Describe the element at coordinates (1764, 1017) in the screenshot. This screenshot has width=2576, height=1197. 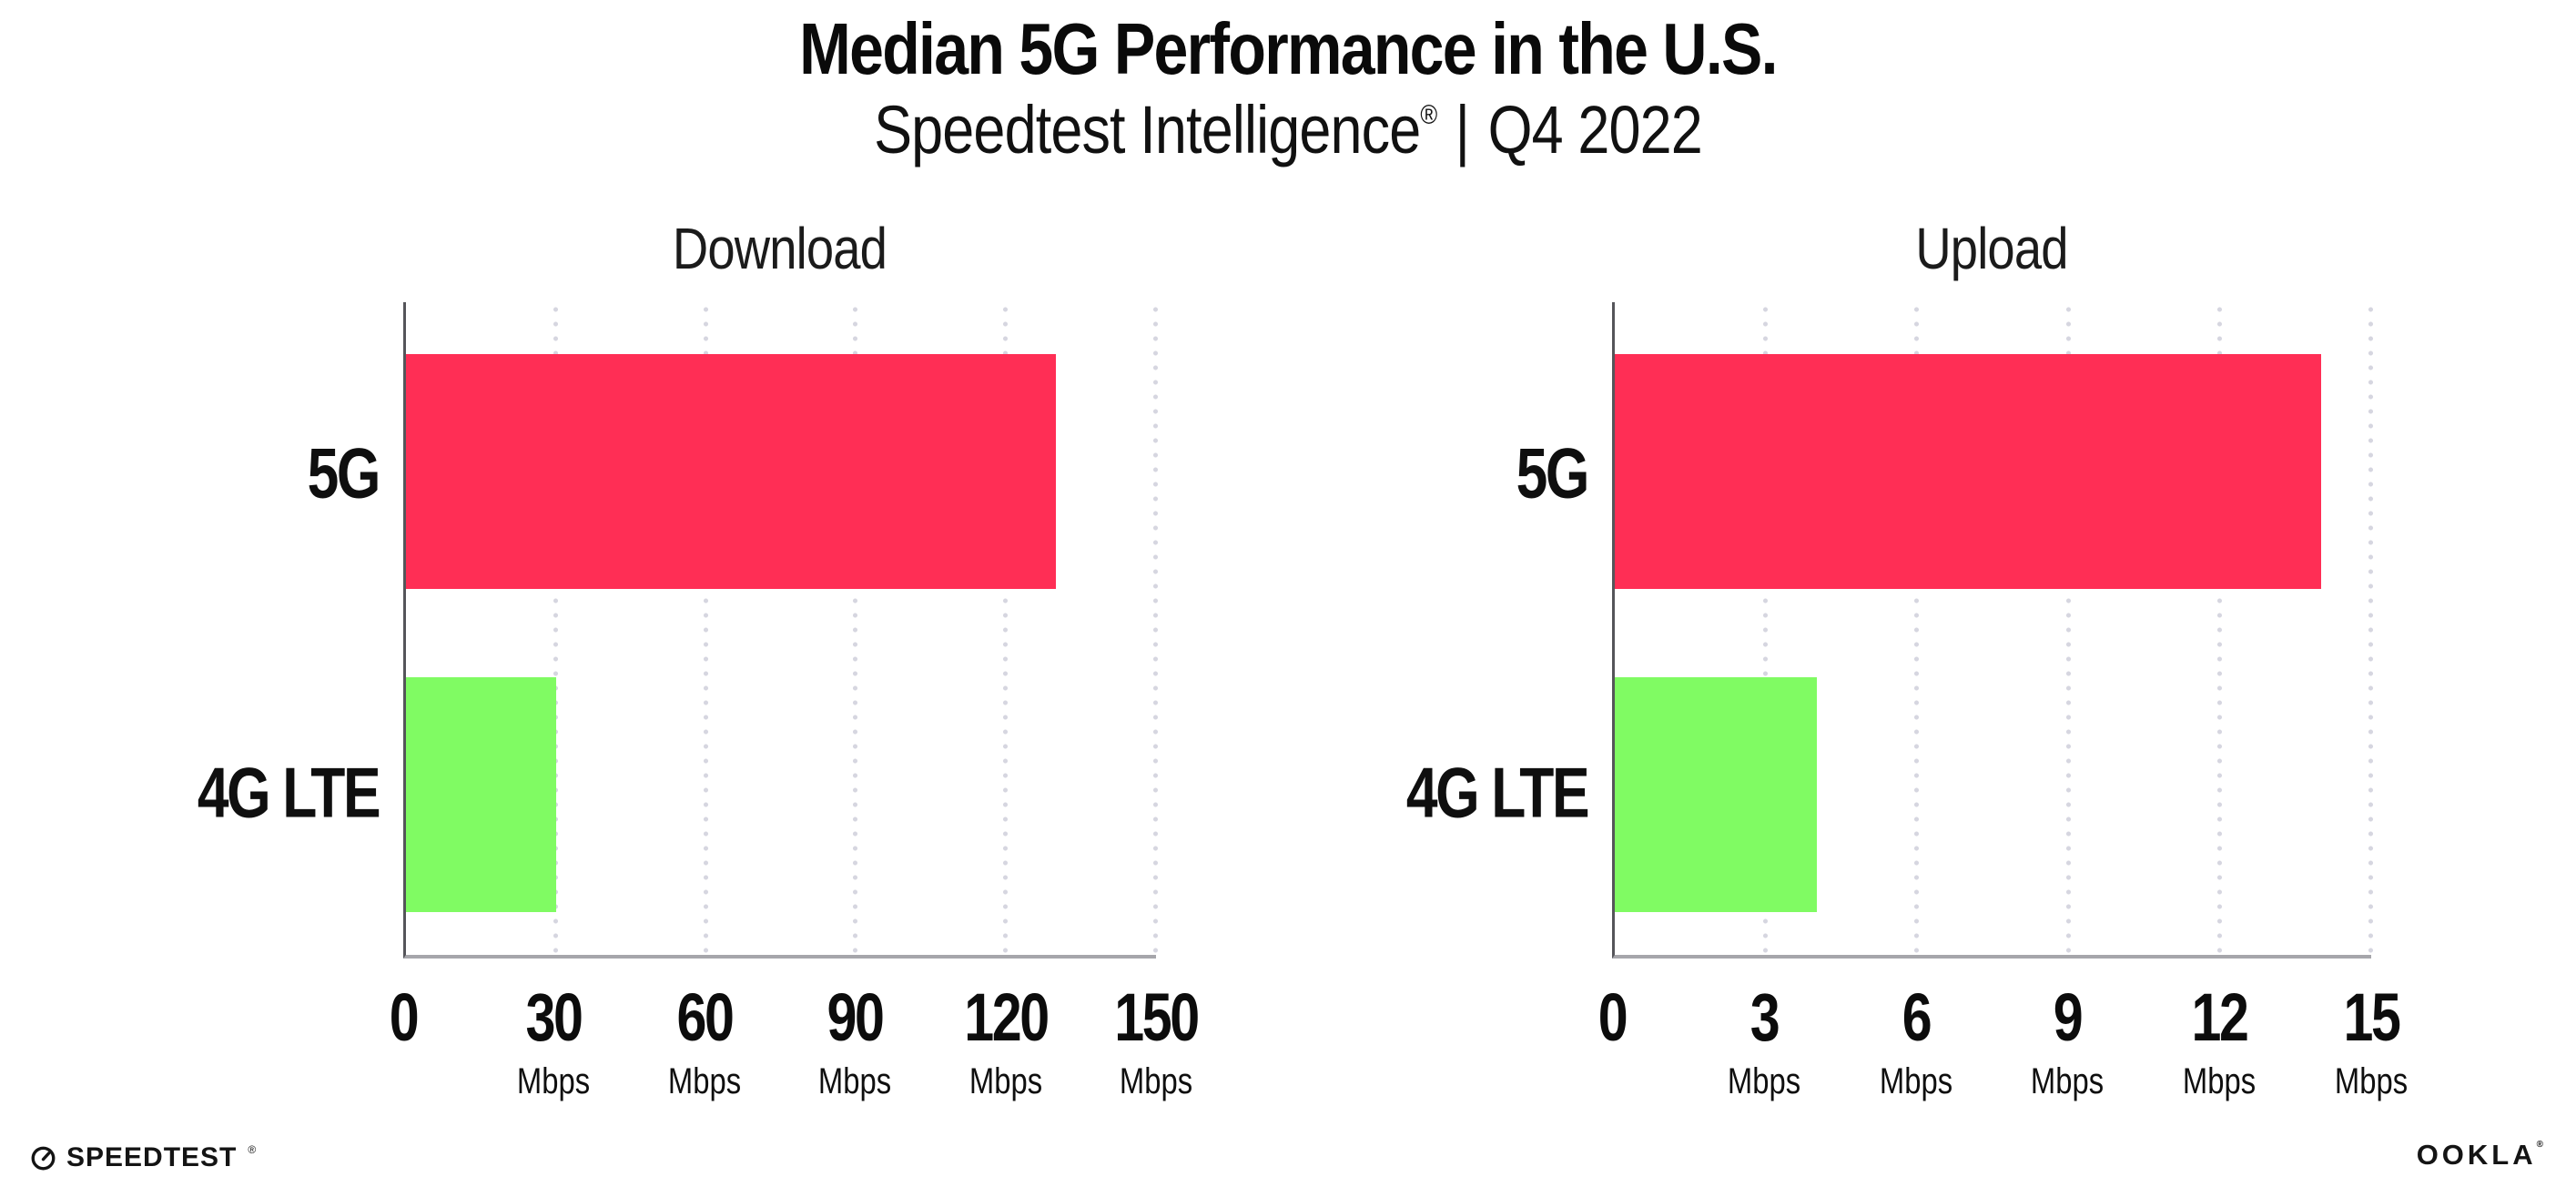
I see `tick-value: 3` at that location.